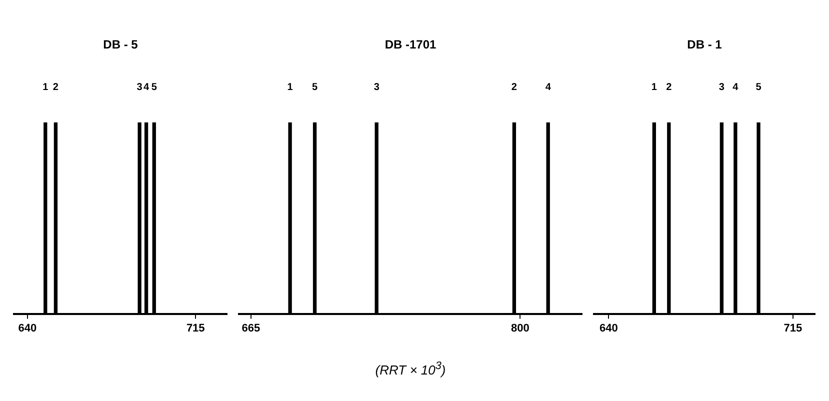 This screenshot has width=829, height=401. I want to click on x-axis-title: (RRT × 10$^{3}$), so click(410, 369).